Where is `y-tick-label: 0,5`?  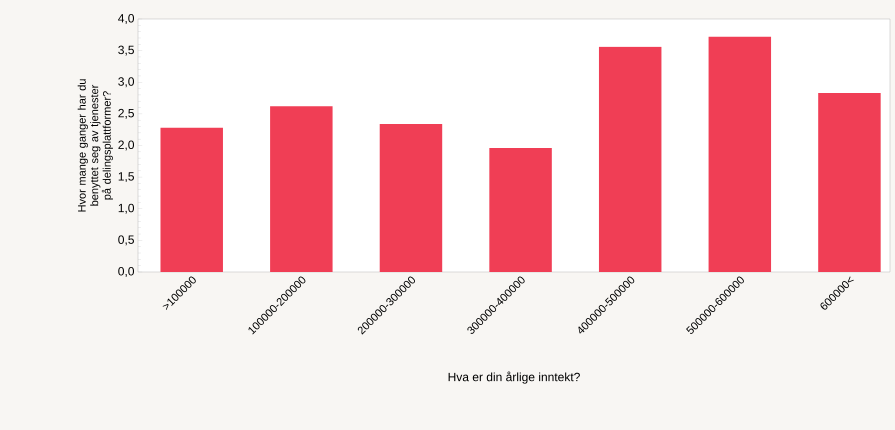
y-tick-label: 0,5 is located at coordinates (126, 240).